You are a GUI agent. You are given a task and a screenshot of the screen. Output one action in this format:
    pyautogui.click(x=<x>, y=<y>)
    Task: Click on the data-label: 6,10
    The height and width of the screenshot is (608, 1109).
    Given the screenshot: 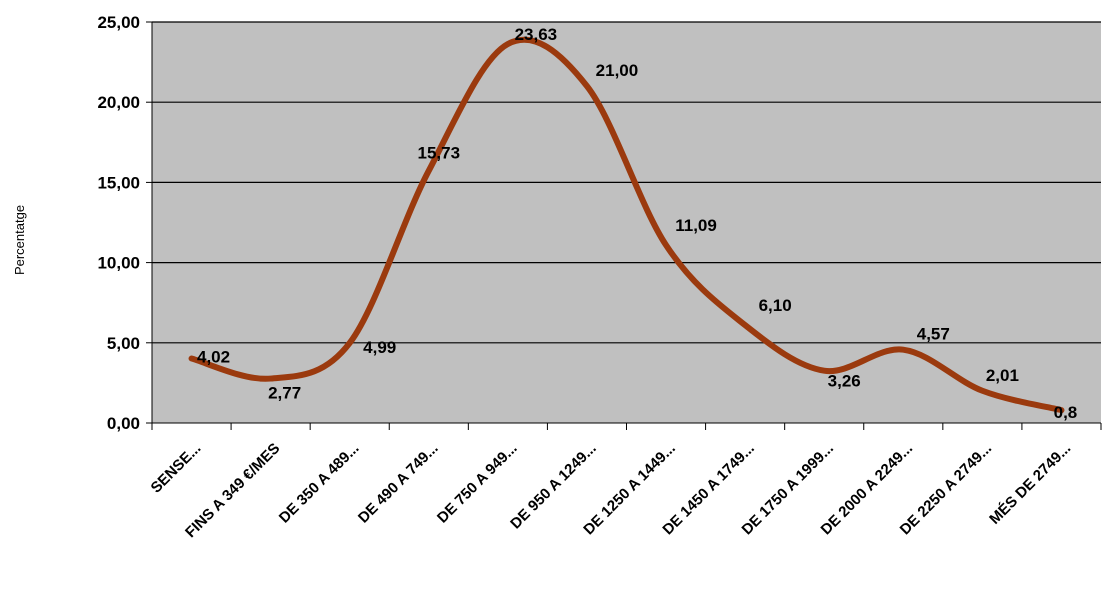 What is the action you would take?
    pyautogui.click(x=775, y=305)
    